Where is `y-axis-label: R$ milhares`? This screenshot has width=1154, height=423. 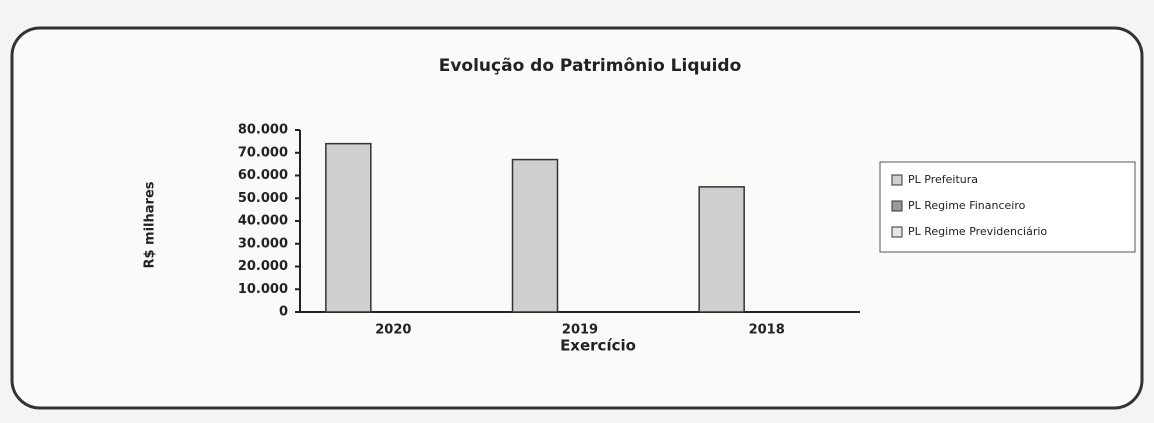
y-axis-label: R$ milhares is located at coordinates (150, 224).